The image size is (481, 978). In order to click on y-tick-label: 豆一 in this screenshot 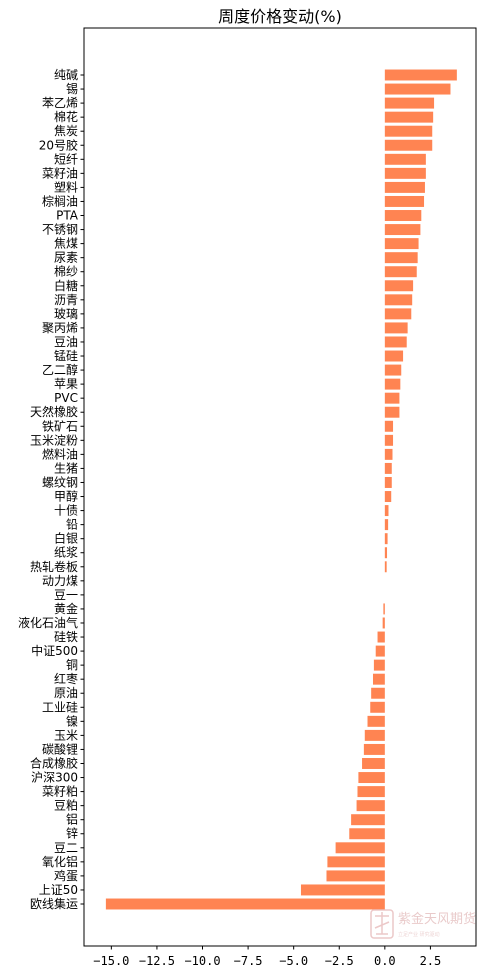, I will do `click(66, 595)`.